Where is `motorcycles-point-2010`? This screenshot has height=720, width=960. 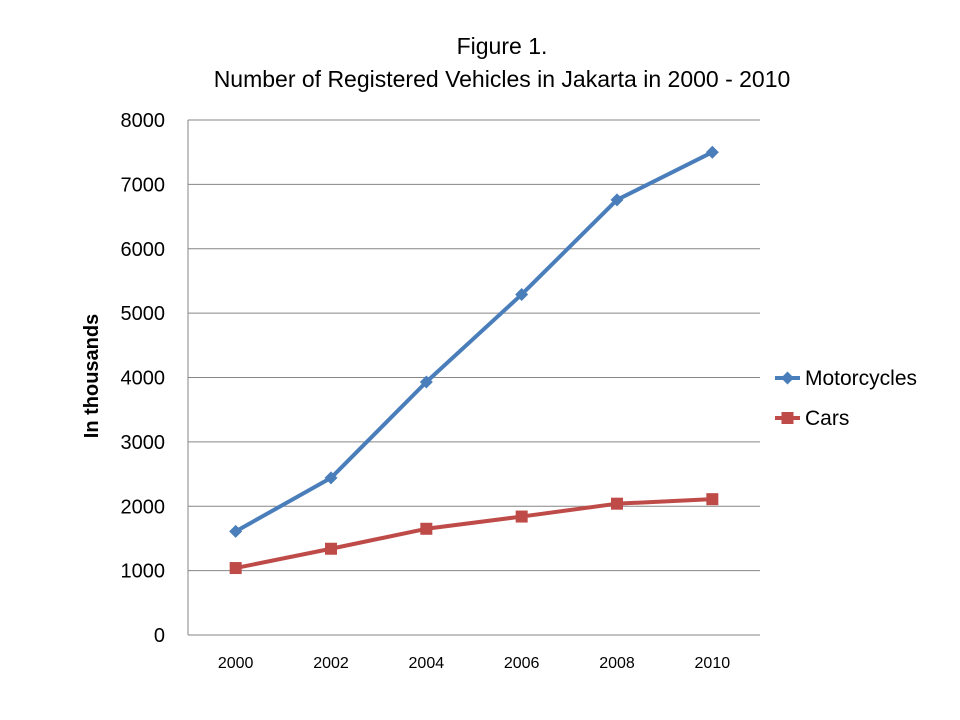
motorcycles-point-2010 is located at coordinates (712, 152).